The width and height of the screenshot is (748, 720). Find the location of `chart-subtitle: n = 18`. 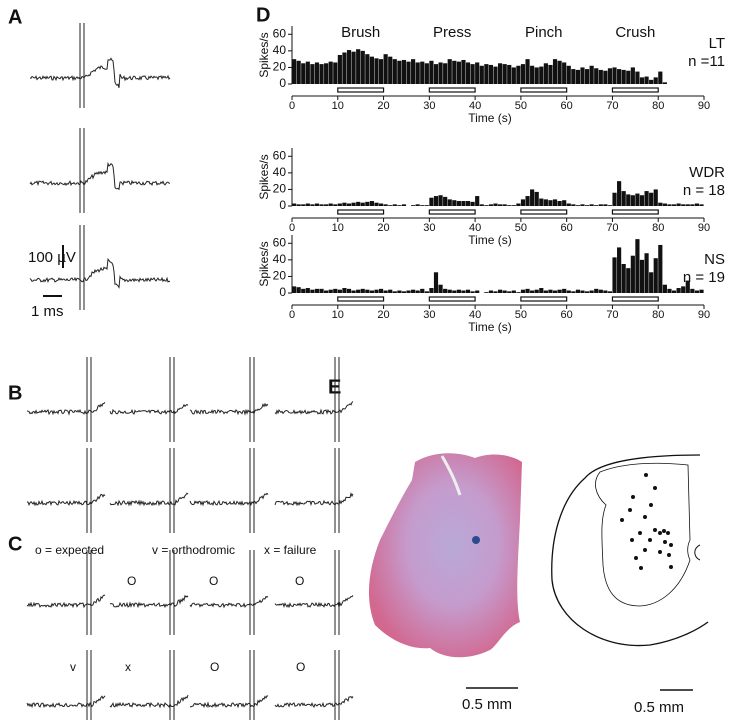

chart-subtitle: n = 18 is located at coordinates (704, 190).